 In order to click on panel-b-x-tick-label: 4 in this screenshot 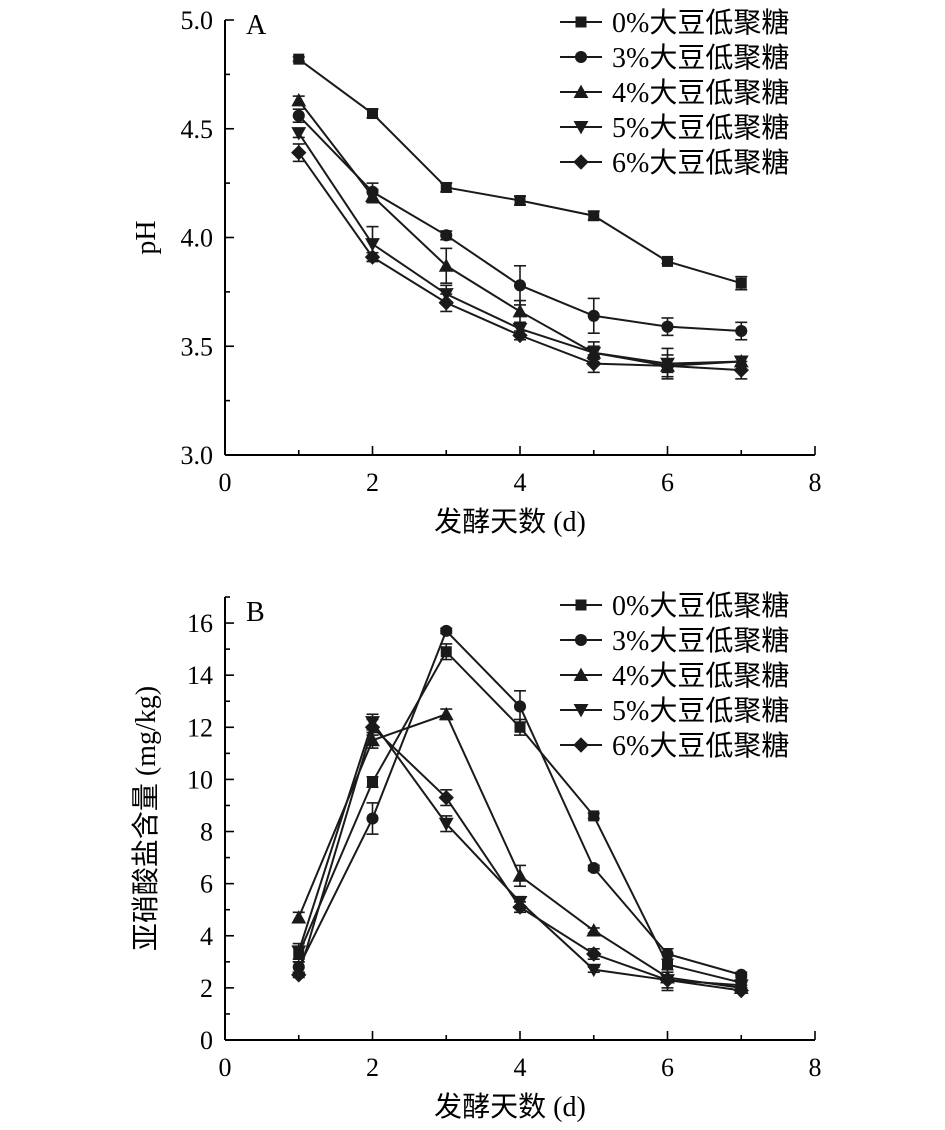, I will do `click(520, 1067)`.